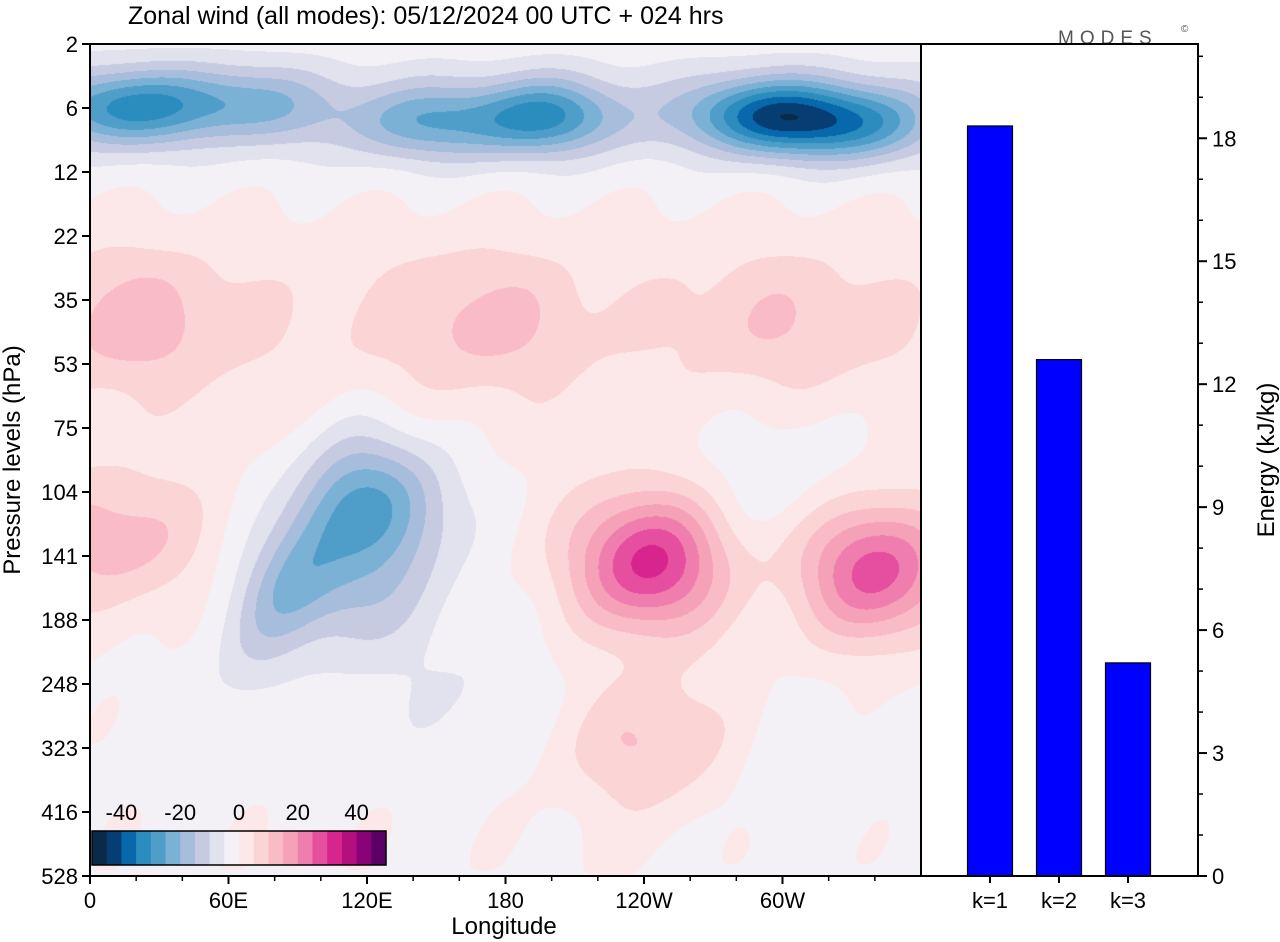  I want to click on colorbar-ticks: -40 -20 0 20 40, so click(237, 812).